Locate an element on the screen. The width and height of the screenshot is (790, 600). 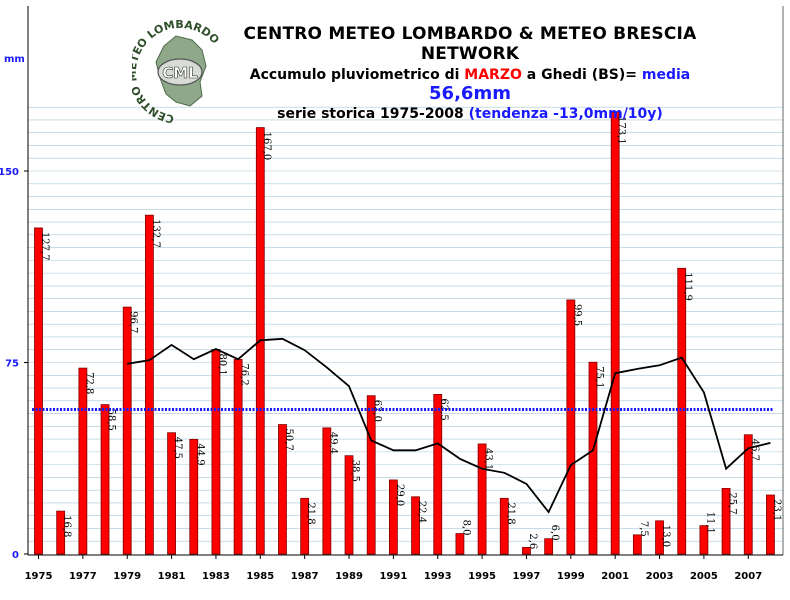
bar-value-label: 44,9 is located at coordinates (199, 454).